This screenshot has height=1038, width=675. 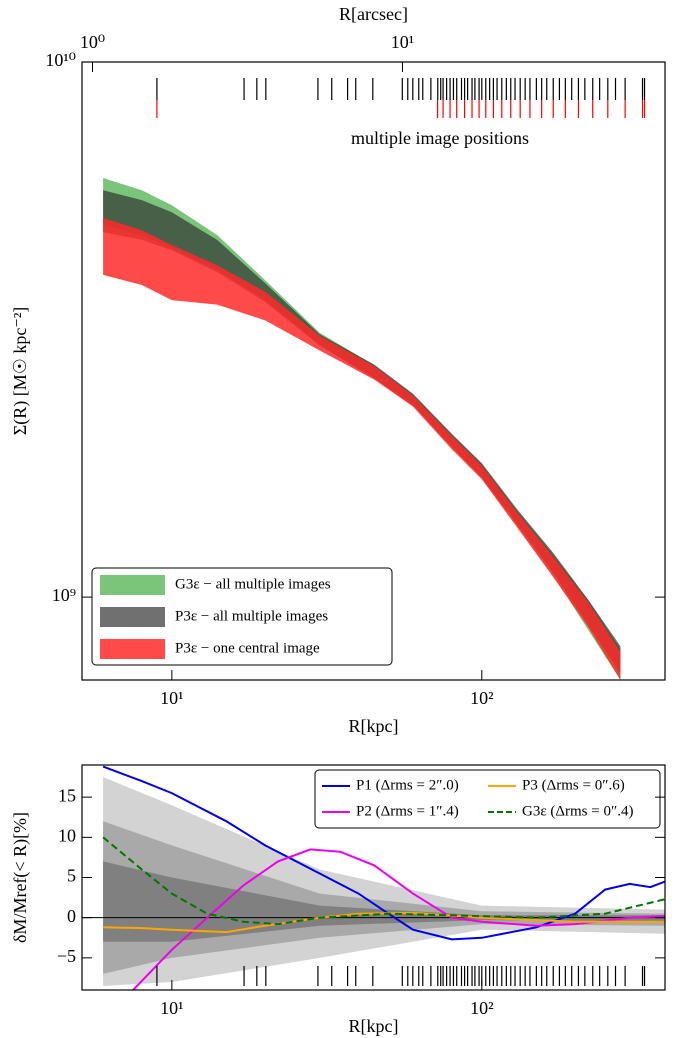 What do you see at coordinates (64, 595) in the screenshot?
I see `y-tick-label: 10⁹` at bounding box center [64, 595].